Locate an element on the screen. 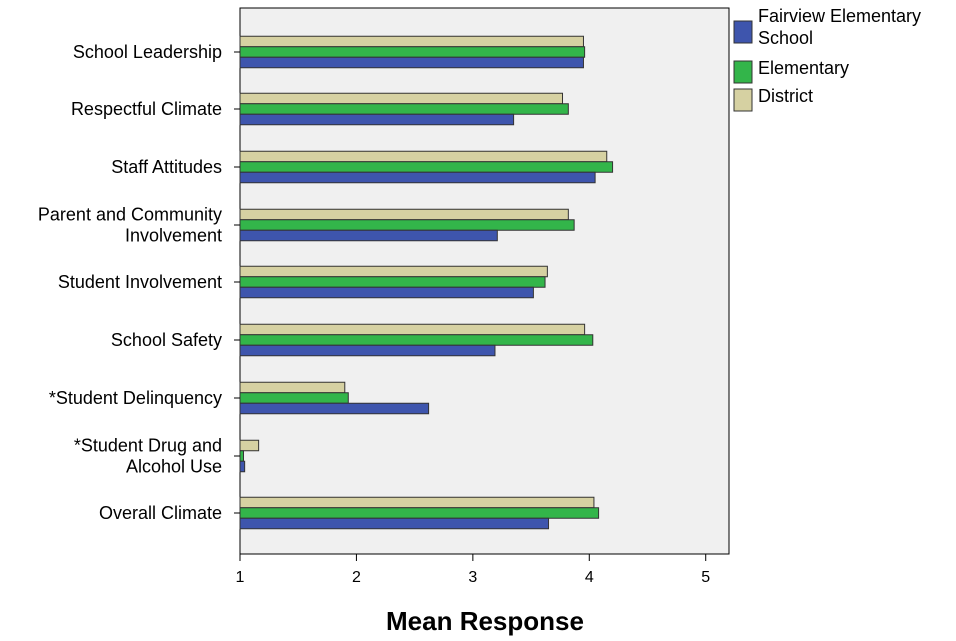  bar-staff-attitudes-elementary is located at coordinates (426, 167).